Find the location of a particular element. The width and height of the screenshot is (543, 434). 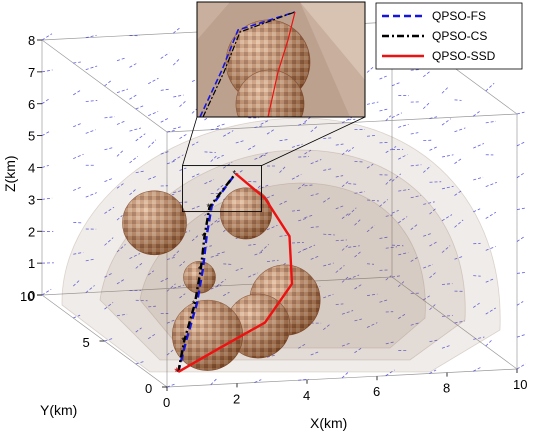

x-tick-label: 4 is located at coordinates (306, 395).